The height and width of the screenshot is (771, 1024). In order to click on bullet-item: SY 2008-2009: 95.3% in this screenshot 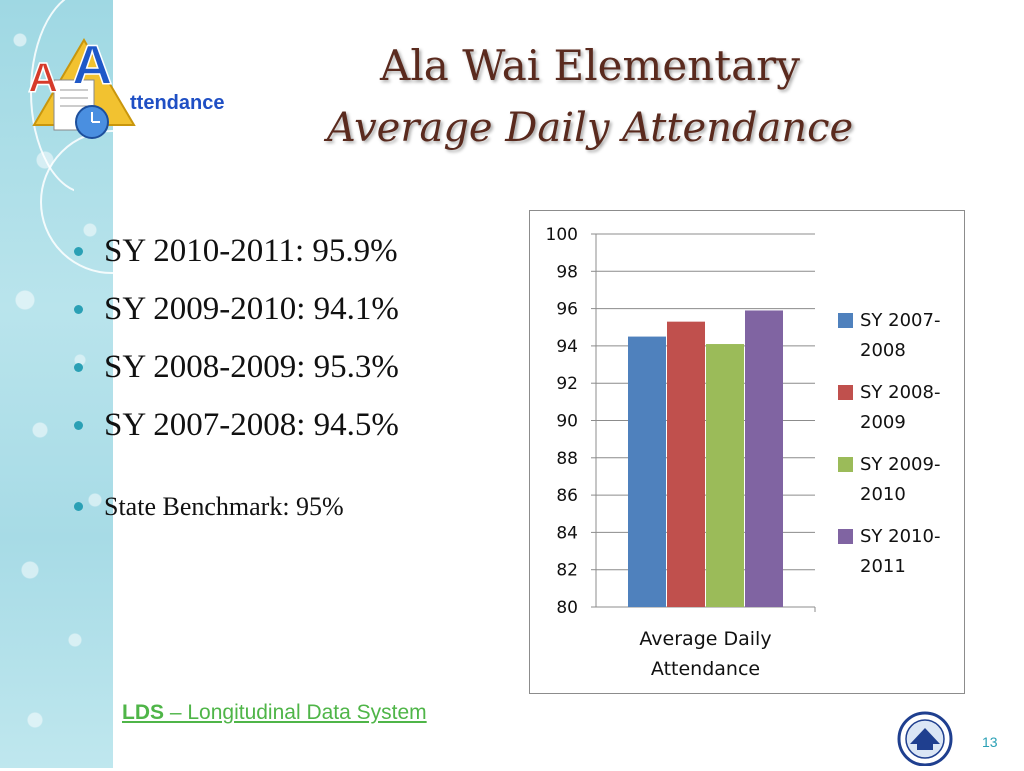, I will do `click(236, 367)`.